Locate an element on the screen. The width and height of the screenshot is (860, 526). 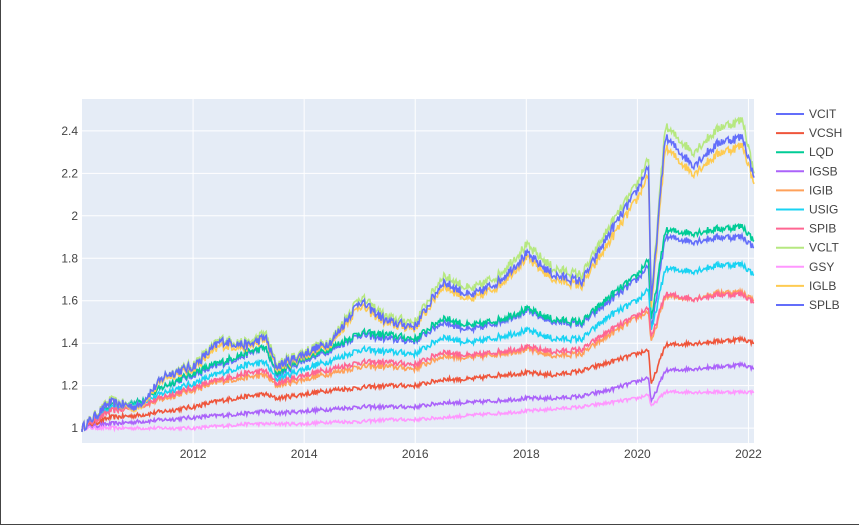
legend-label: IGSB is located at coordinates (823, 171).